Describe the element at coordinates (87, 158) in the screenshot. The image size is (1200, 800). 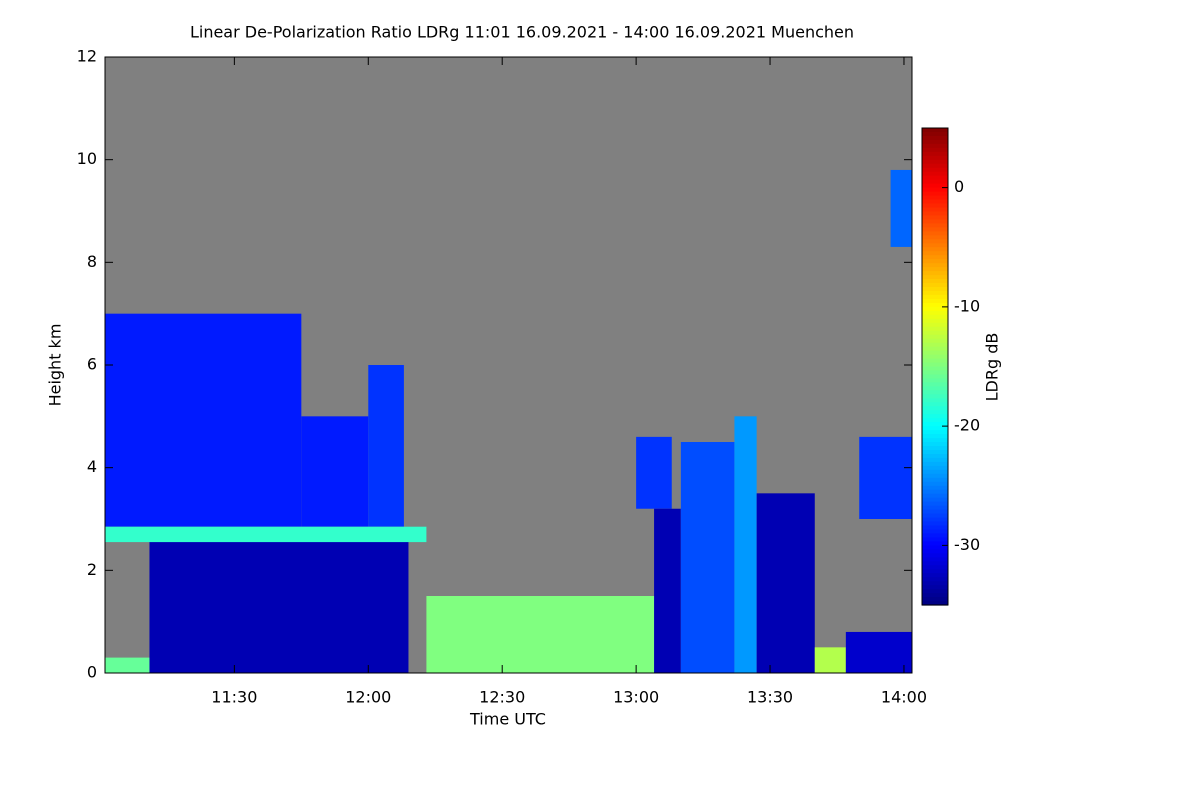
I see `y-tick-label: 10` at that location.